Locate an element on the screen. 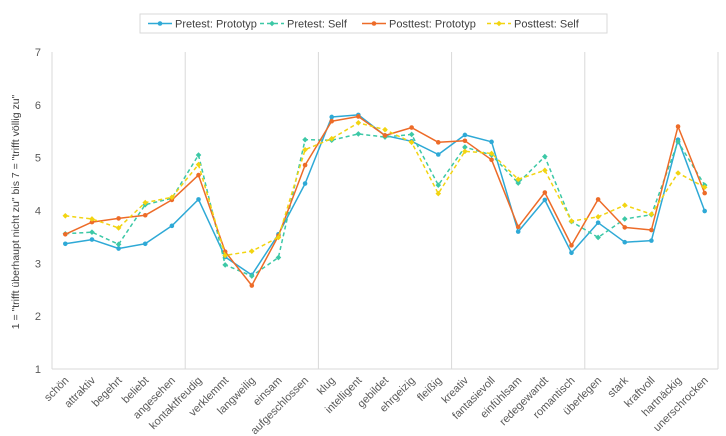  y-axis-ticks: 1 2 3 4 5 6 7 is located at coordinates (38, 211).